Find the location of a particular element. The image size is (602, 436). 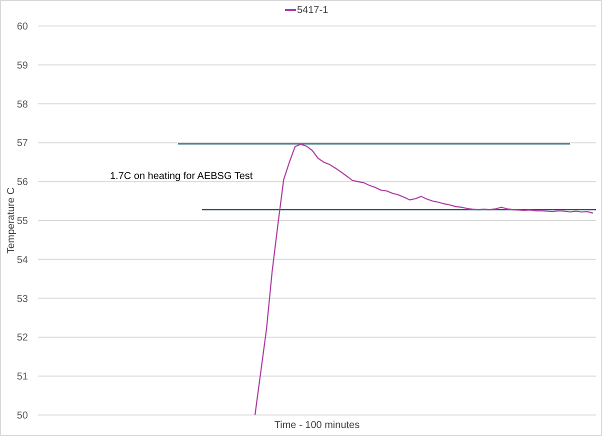

y-tick-label: 52 is located at coordinates (22, 338).